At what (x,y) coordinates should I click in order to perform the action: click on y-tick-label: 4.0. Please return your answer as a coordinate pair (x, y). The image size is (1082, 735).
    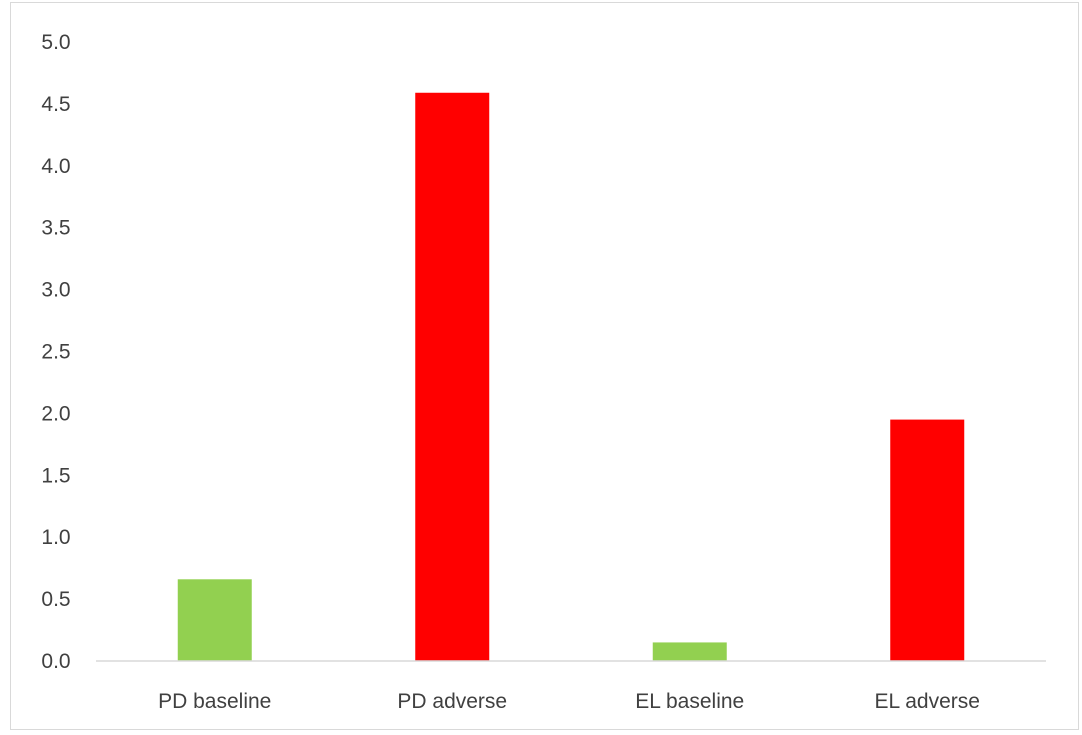
    Looking at the image, I should click on (55, 166).